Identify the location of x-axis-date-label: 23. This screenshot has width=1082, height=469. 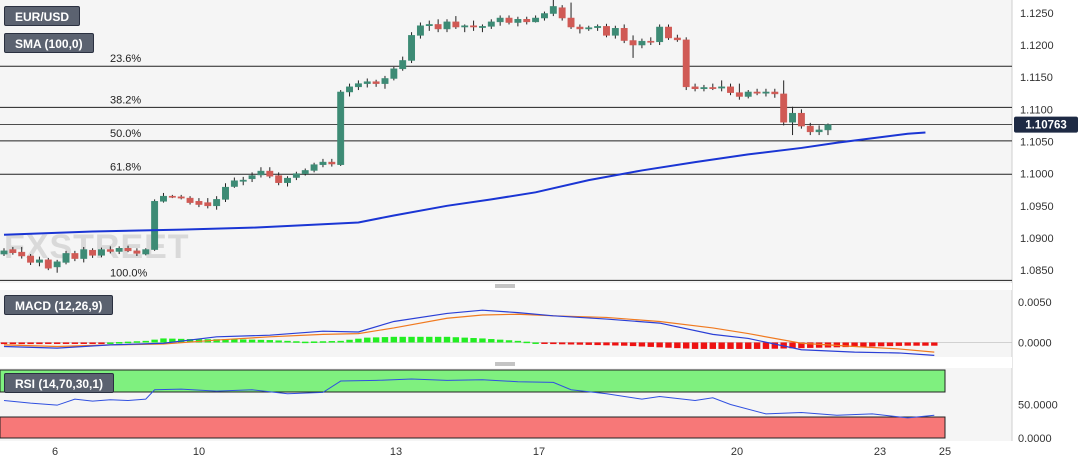
(880, 452).